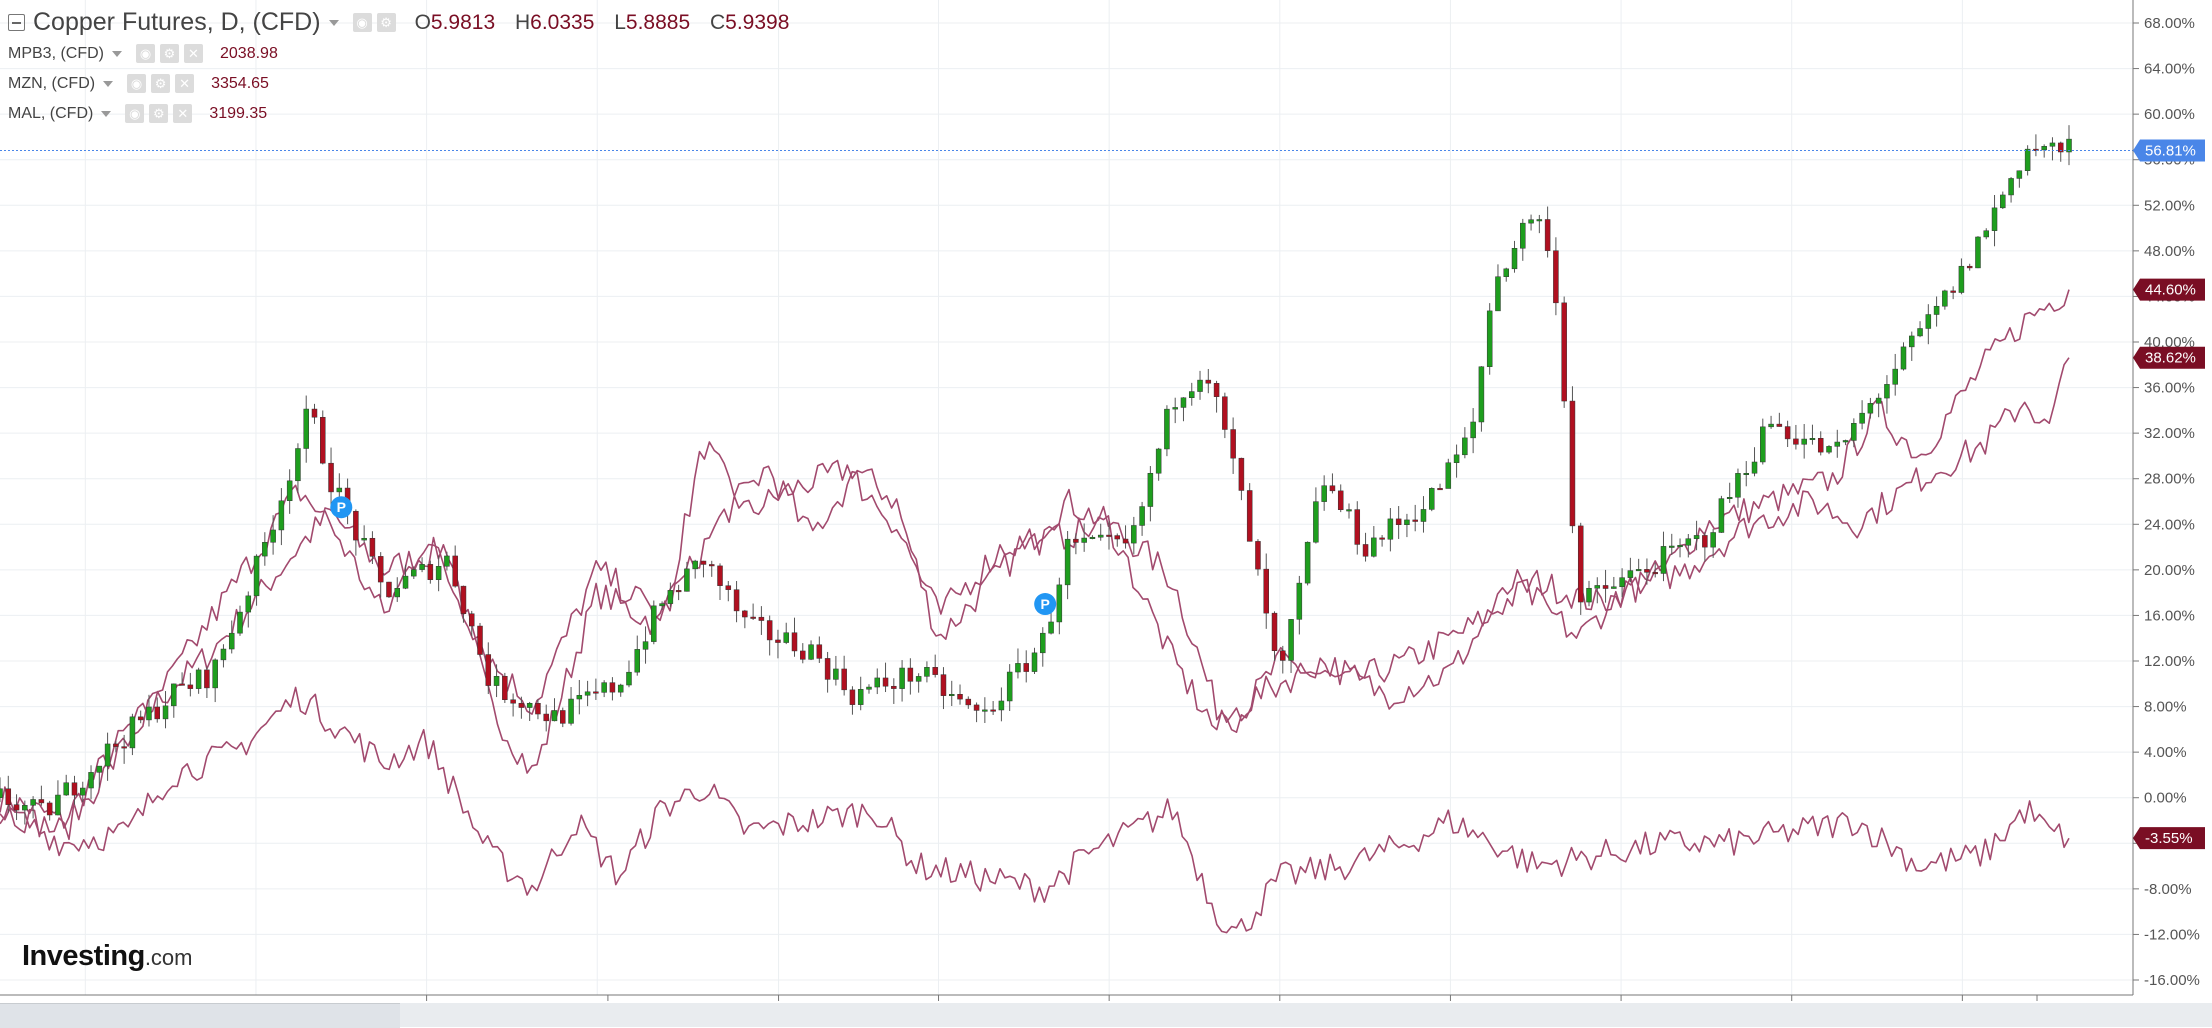  Describe the element at coordinates (52, 83) in the screenshot. I see `series-name: MZN, (CFD)` at that location.